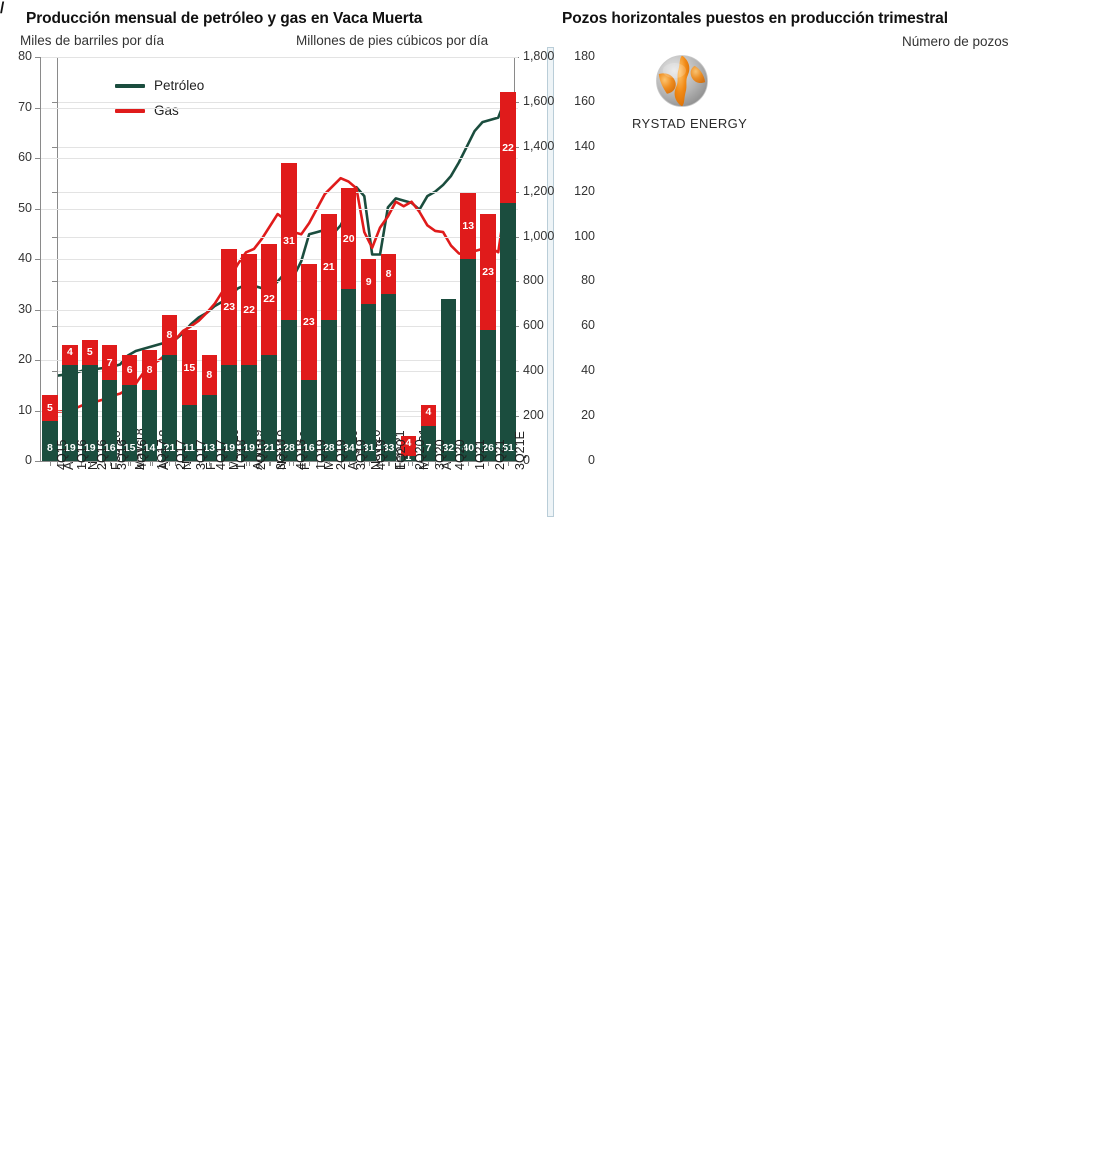  Describe the element at coordinates (309, 447) in the screenshot. I see `bar-value-petroleo: 16` at that location.